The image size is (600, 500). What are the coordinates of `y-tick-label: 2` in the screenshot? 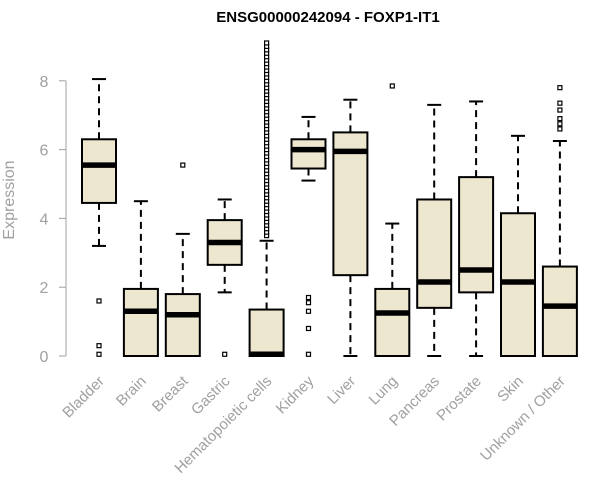 It's located at (44, 288).